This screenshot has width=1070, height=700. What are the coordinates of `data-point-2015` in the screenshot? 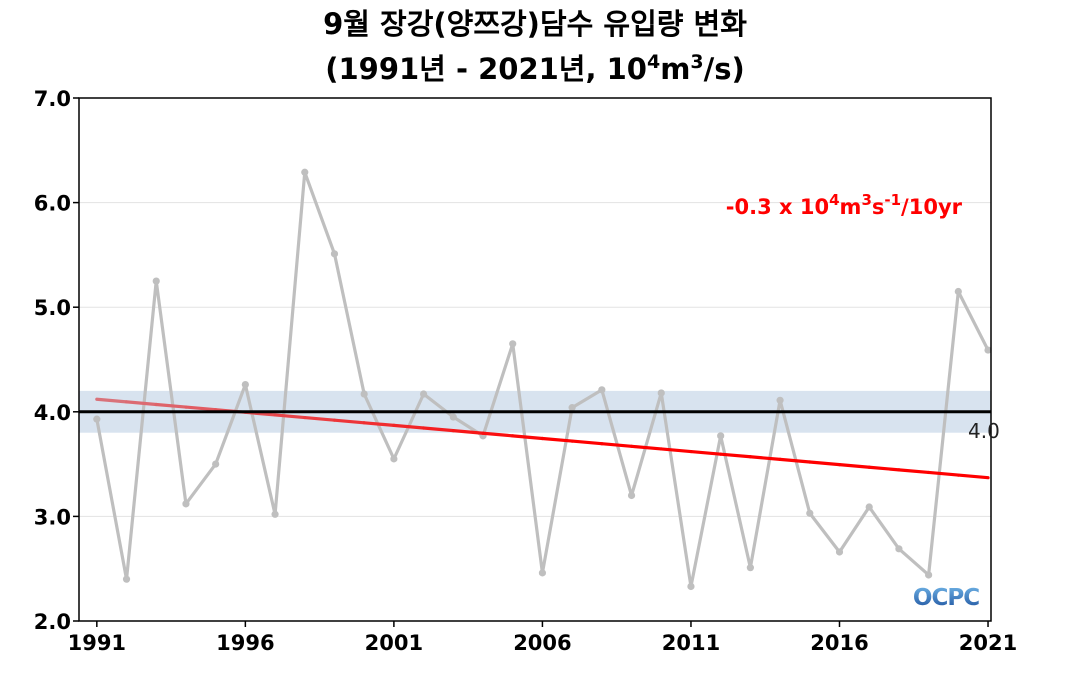 It's located at (810, 513).